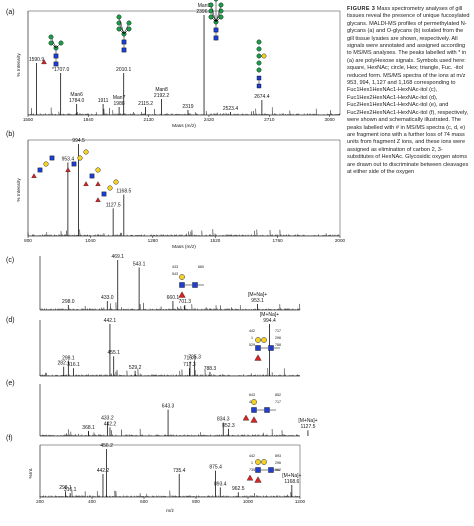  What do you see at coordinates (361, 9) in the screenshot?
I see `caption-label: FIGURE 3` at bounding box center [361, 9].